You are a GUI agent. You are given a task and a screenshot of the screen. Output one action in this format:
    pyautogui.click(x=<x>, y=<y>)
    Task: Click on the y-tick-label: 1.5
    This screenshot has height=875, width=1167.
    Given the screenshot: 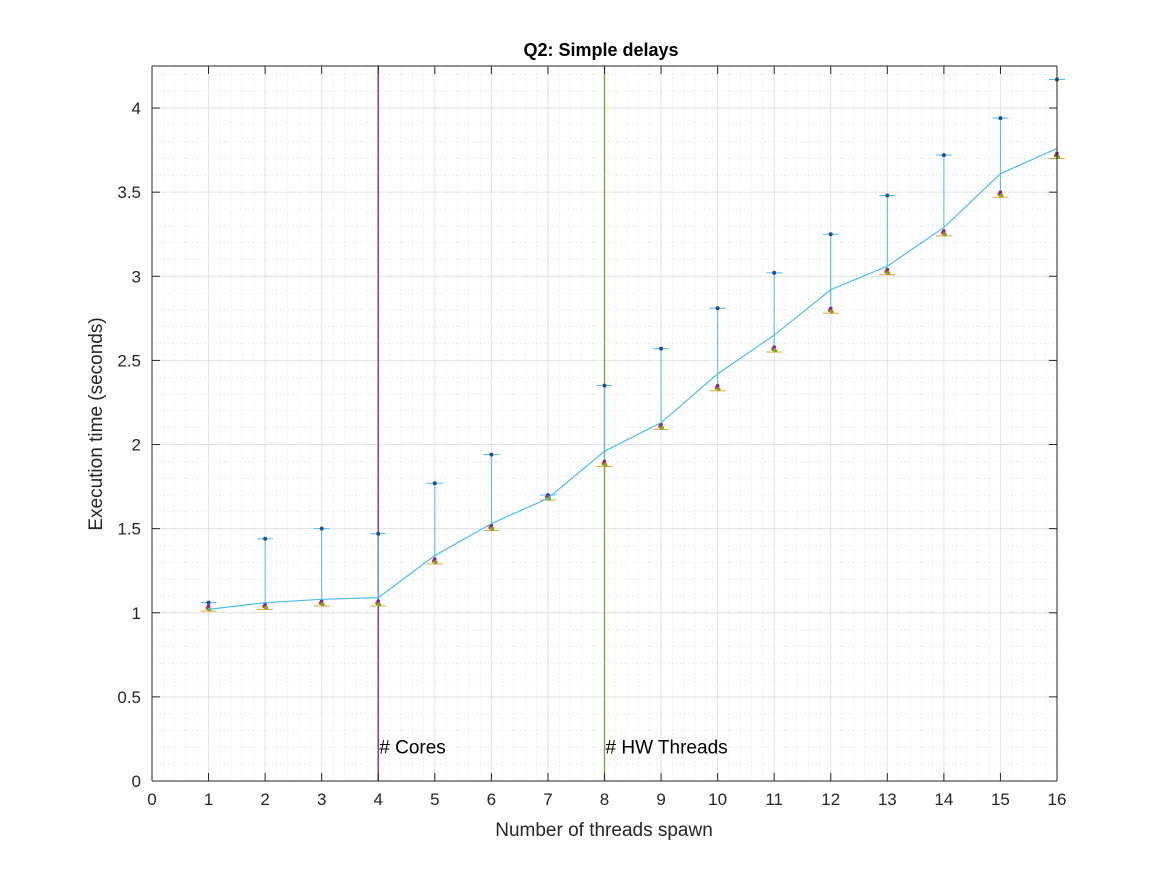 What is the action you would take?
    pyautogui.click(x=129, y=529)
    